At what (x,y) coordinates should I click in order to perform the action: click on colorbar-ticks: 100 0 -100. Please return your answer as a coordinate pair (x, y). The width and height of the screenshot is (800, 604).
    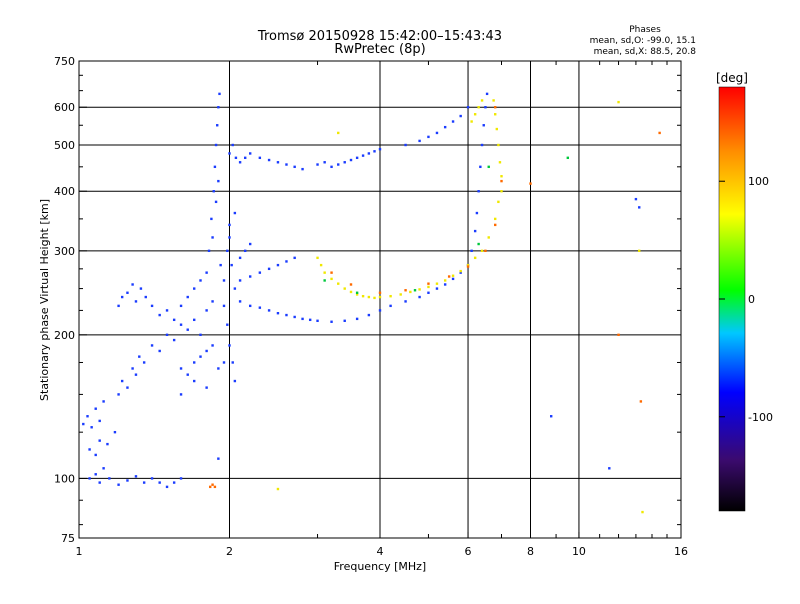
    Looking at the image, I should click on (746, 299).